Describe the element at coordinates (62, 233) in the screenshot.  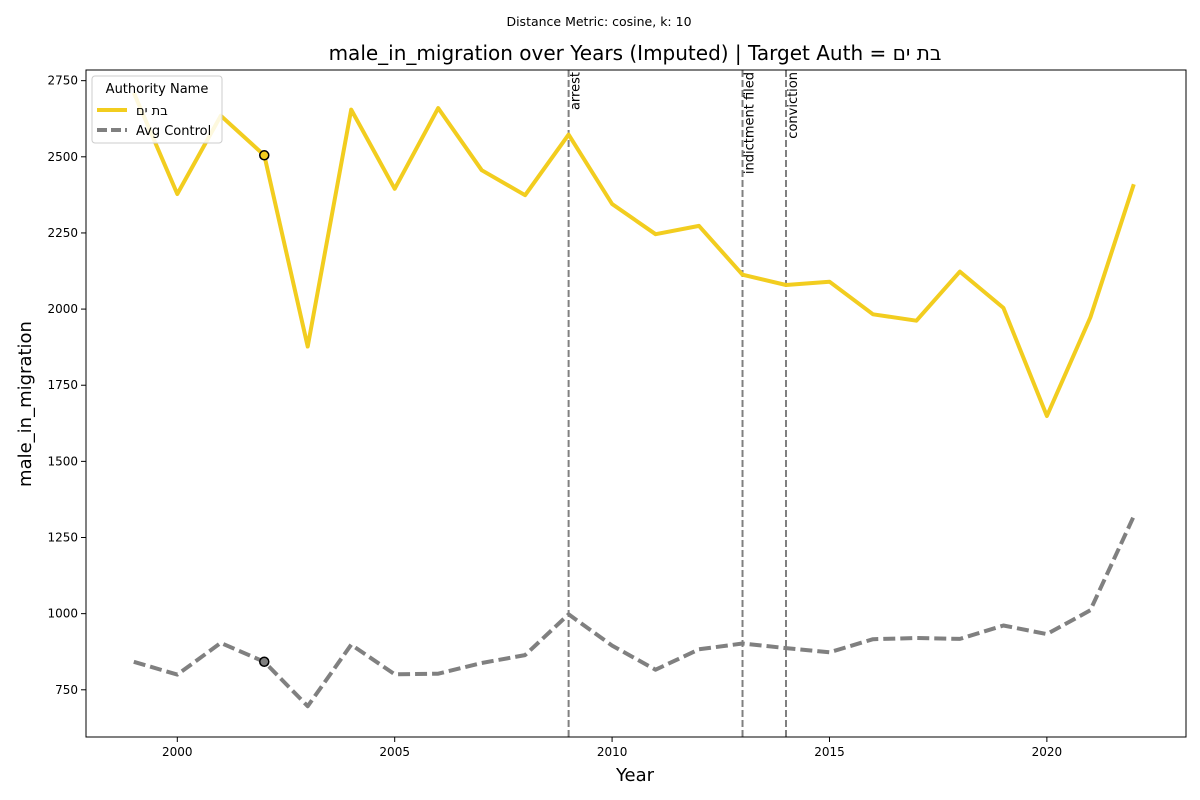
I see `y-tick-label: 2250` at that location.